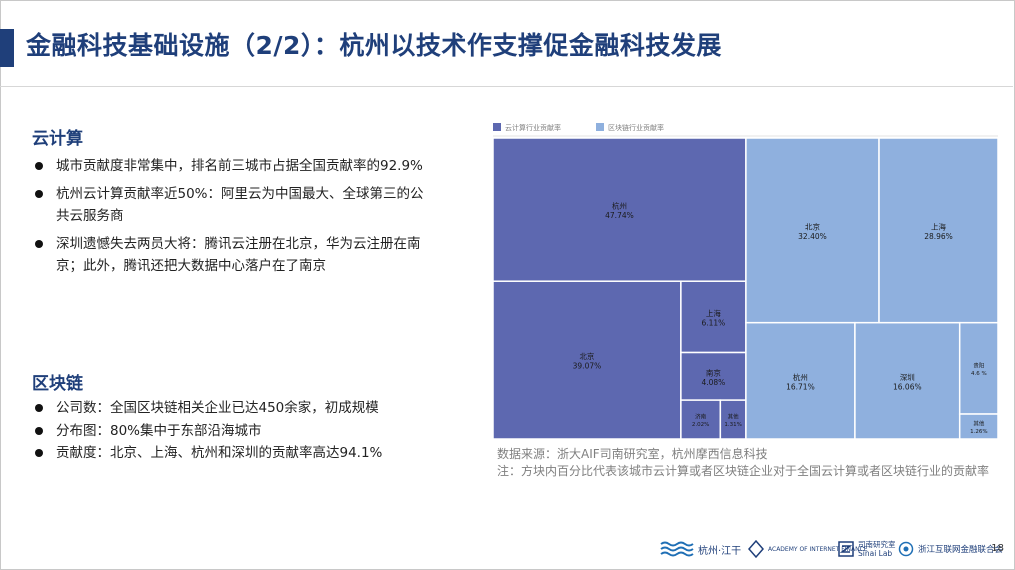 The width and height of the screenshot is (1015, 570). Describe the element at coordinates (7, 48) in the screenshot. I see `title-accent-bar` at that location.